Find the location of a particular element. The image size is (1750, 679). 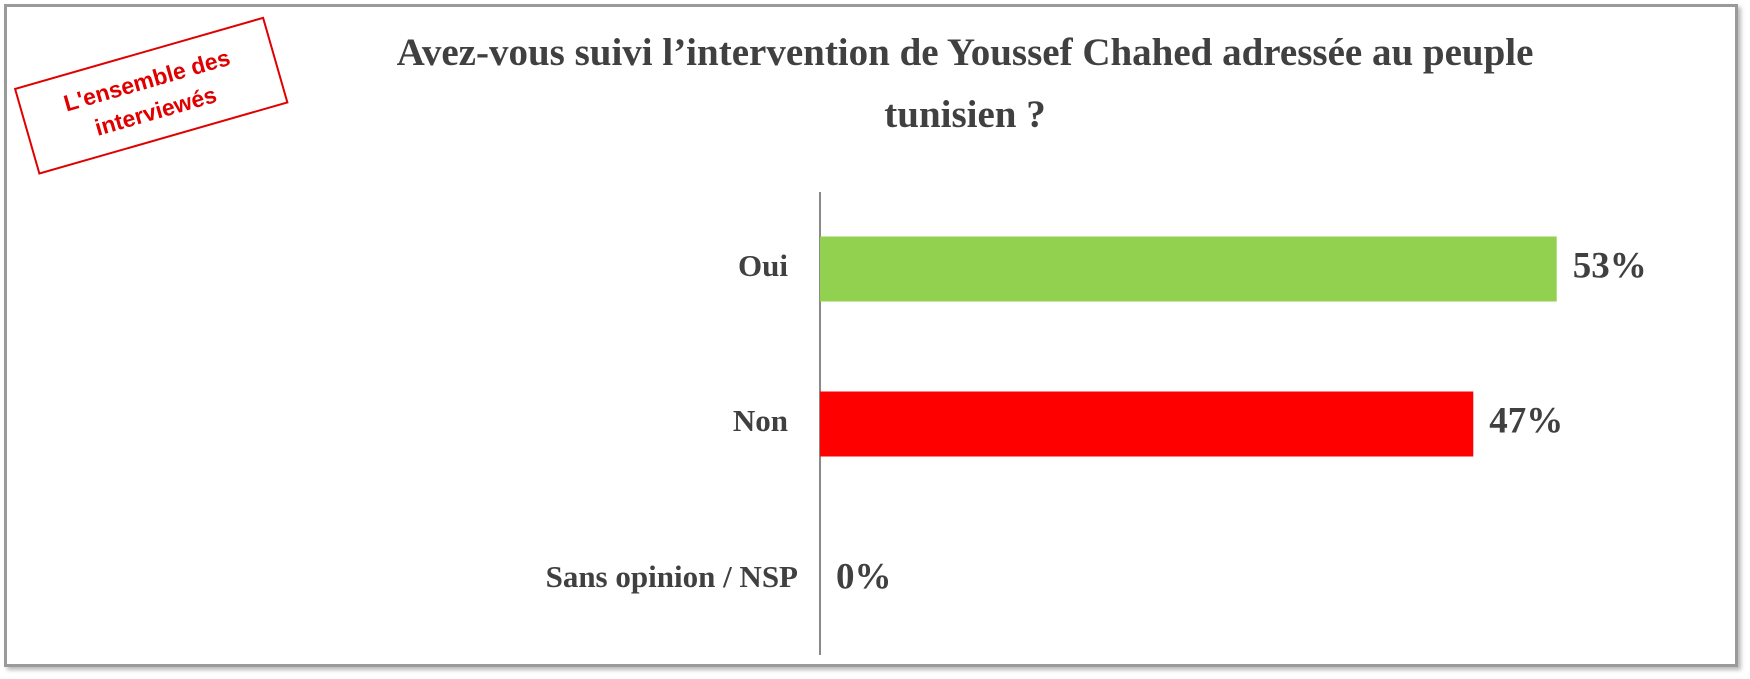

stamp: L'ensemble des interviewés is located at coordinates (151, 95).